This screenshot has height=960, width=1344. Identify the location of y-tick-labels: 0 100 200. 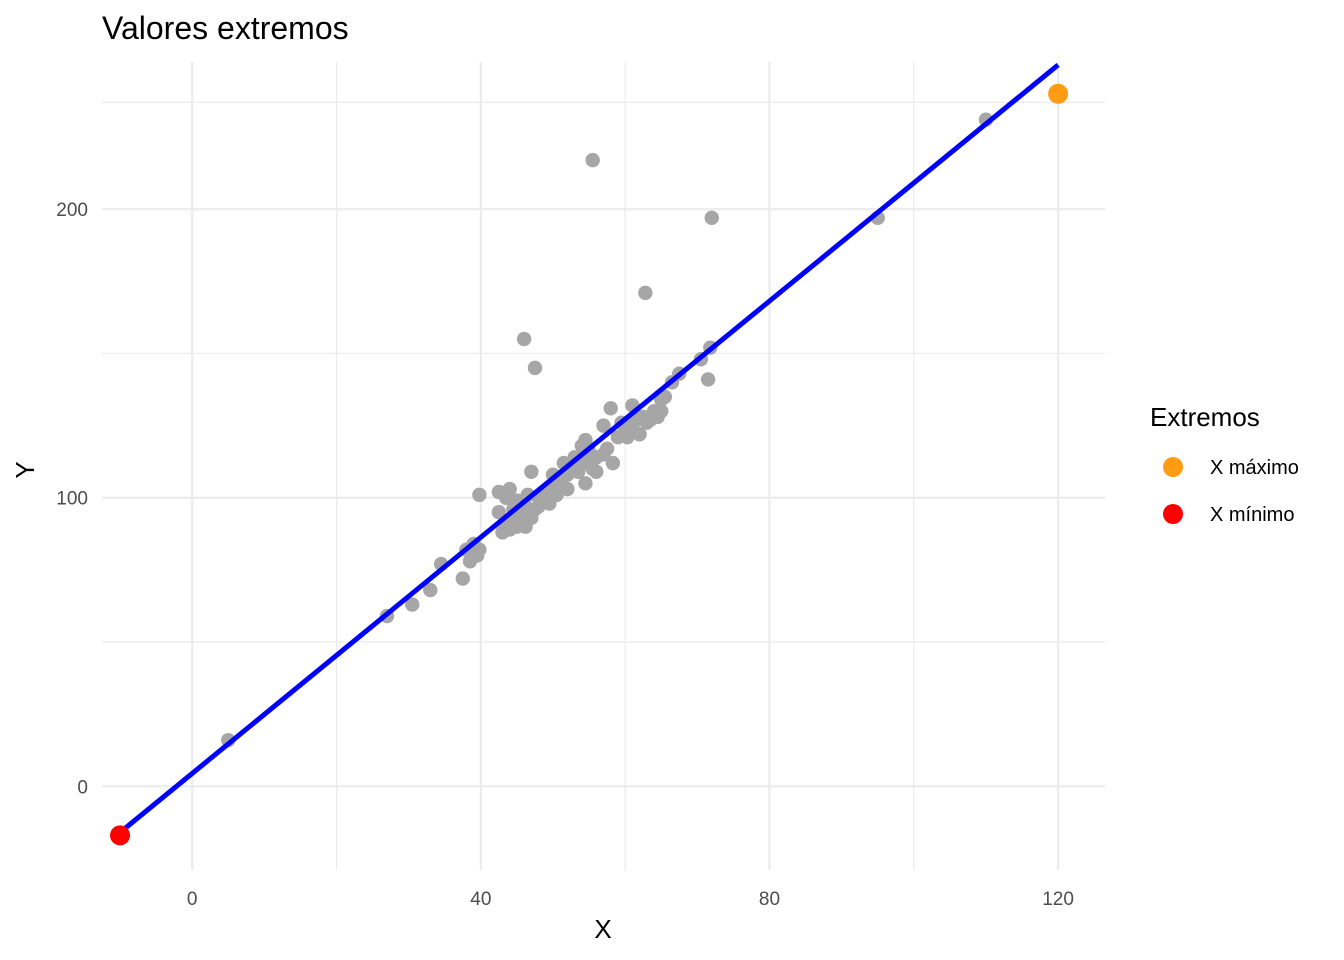
(72, 499).